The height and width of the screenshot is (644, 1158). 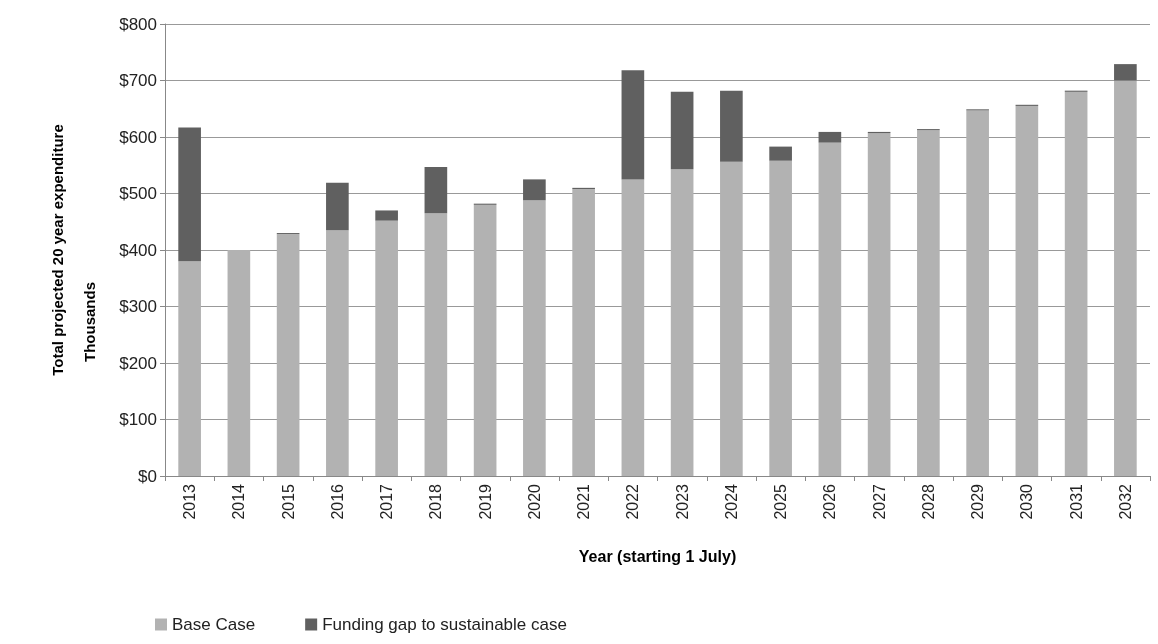 What do you see at coordinates (879, 501) in the screenshot?
I see `x-tick-label: 2027` at bounding box center [879, 501].